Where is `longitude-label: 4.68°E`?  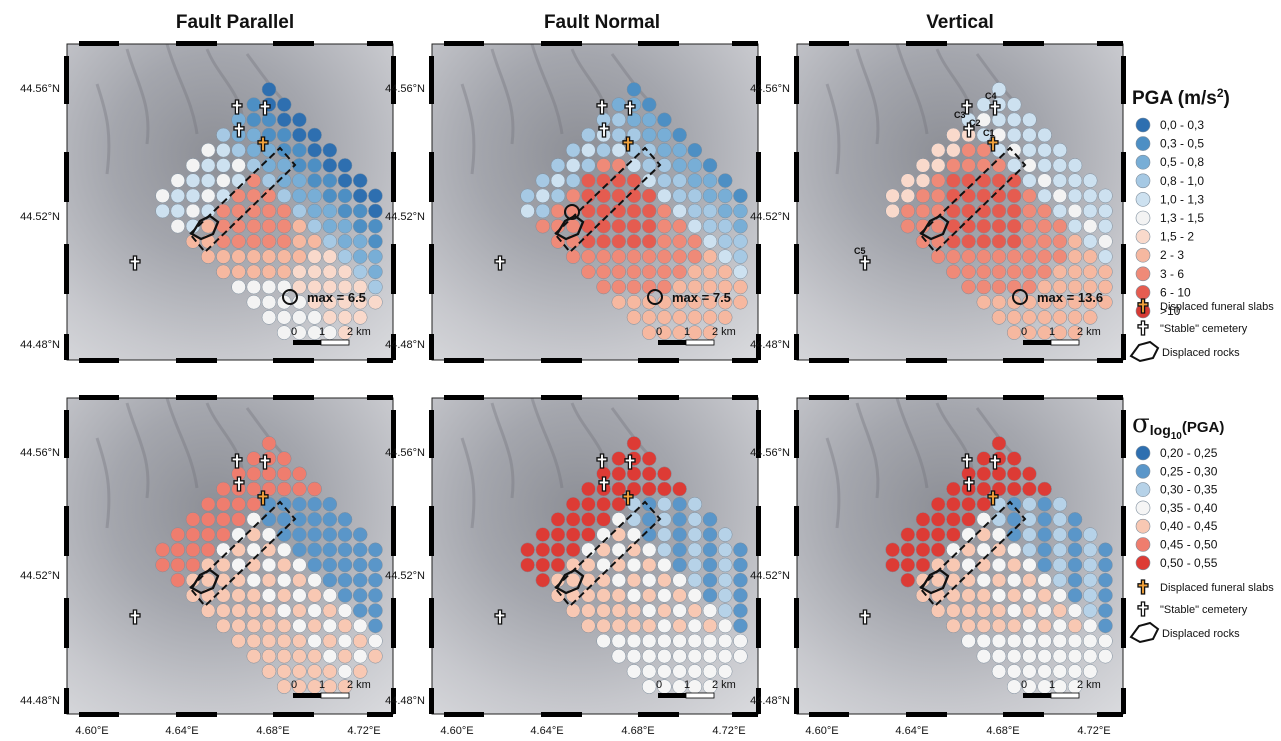 longitude-label: 4.68°E is located at coordinates (1002, 731).